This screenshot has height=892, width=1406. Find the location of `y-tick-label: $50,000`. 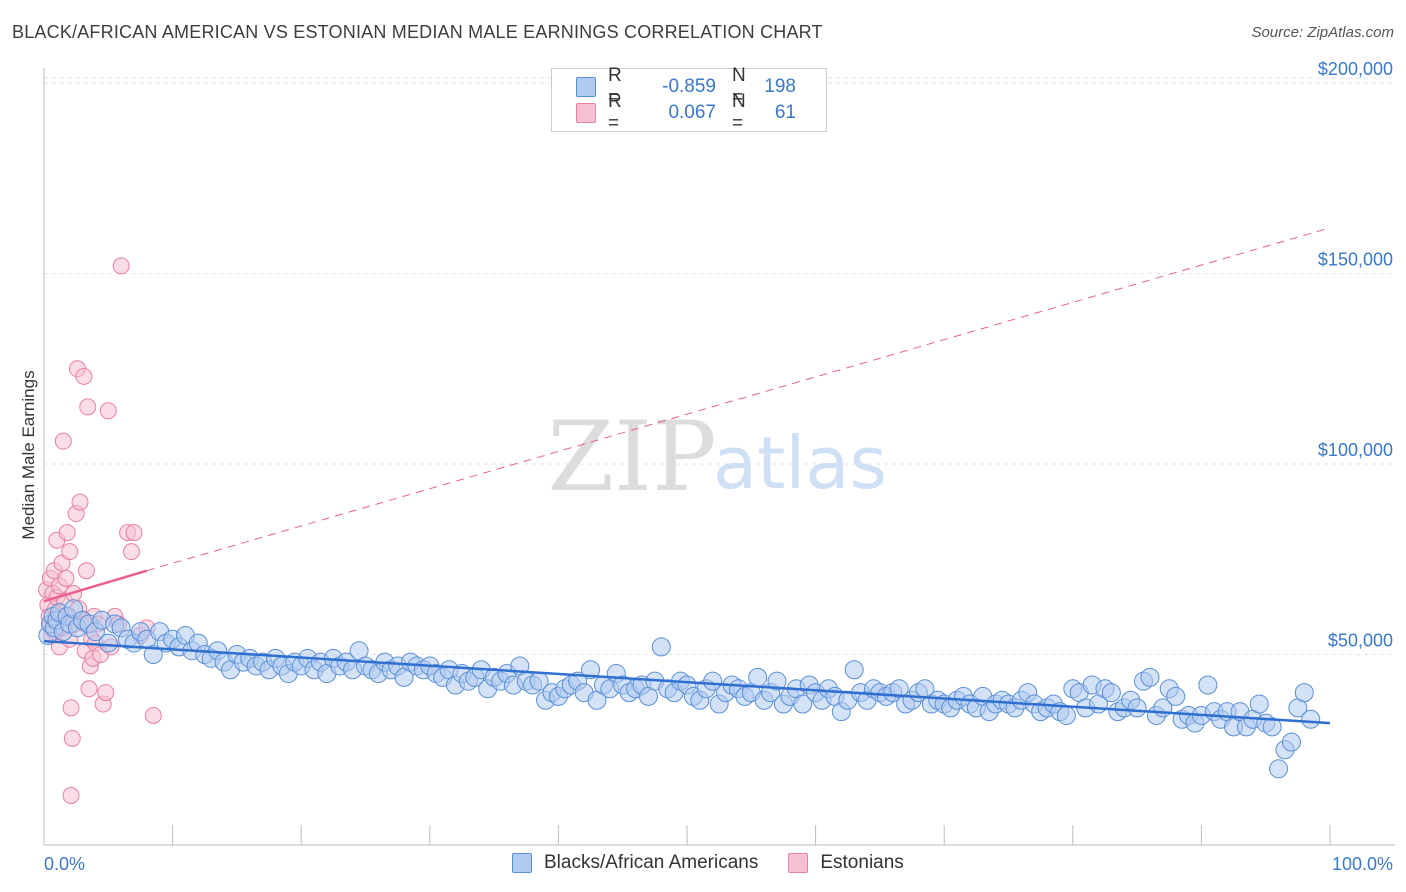

y-tick-label: $50,000 is located at coordinates (1360, 641).